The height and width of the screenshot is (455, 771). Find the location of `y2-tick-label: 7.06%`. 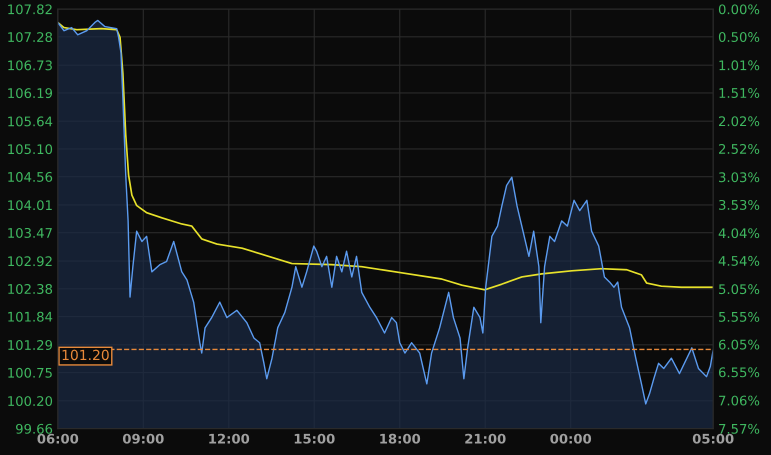

y2-tick-label: 7.06% is located at coordinates (739, 401).